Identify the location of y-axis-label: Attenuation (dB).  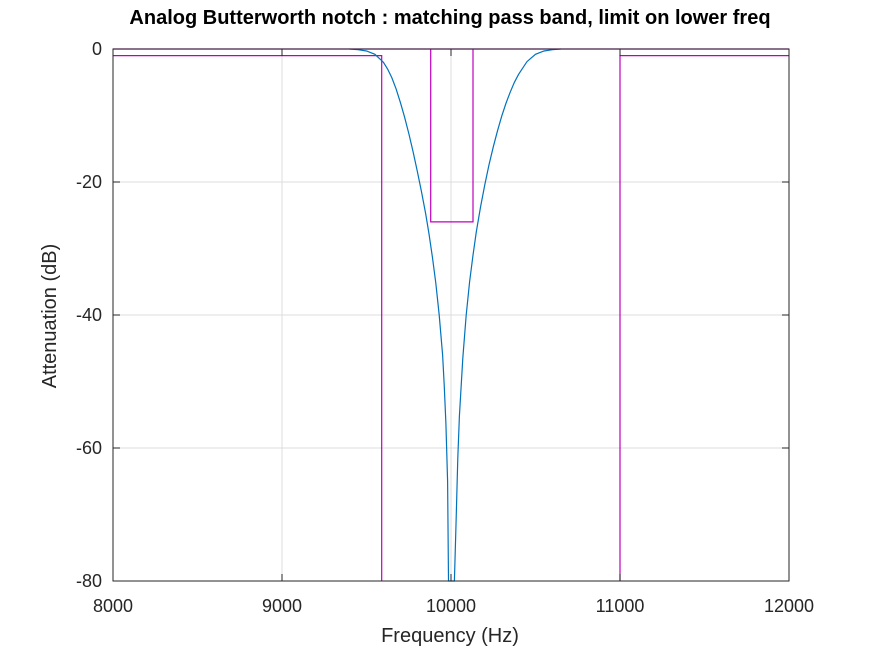
(50, 316).